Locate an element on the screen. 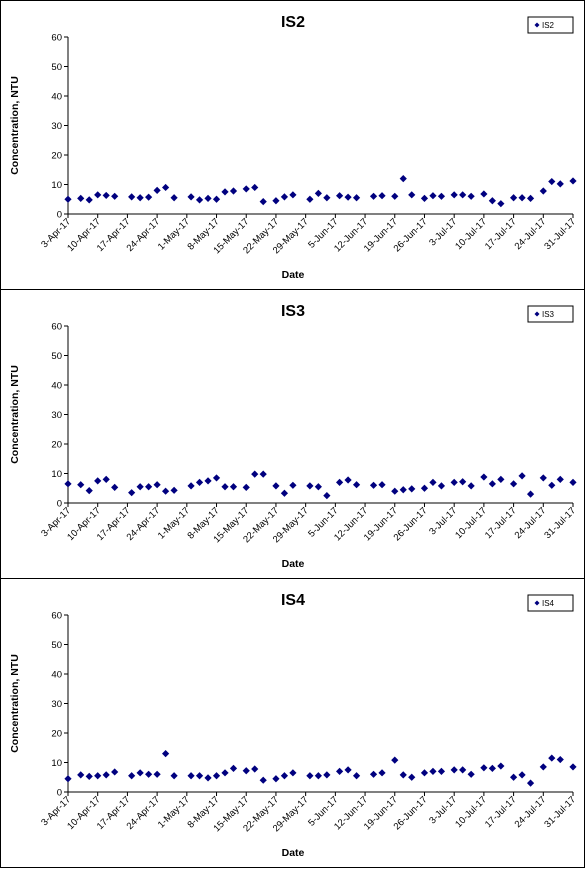 Image resolution: width=585 pixels, height=869 pixels. x-tick-label: 24-Jul-17 is located at coordinates (531, 812).